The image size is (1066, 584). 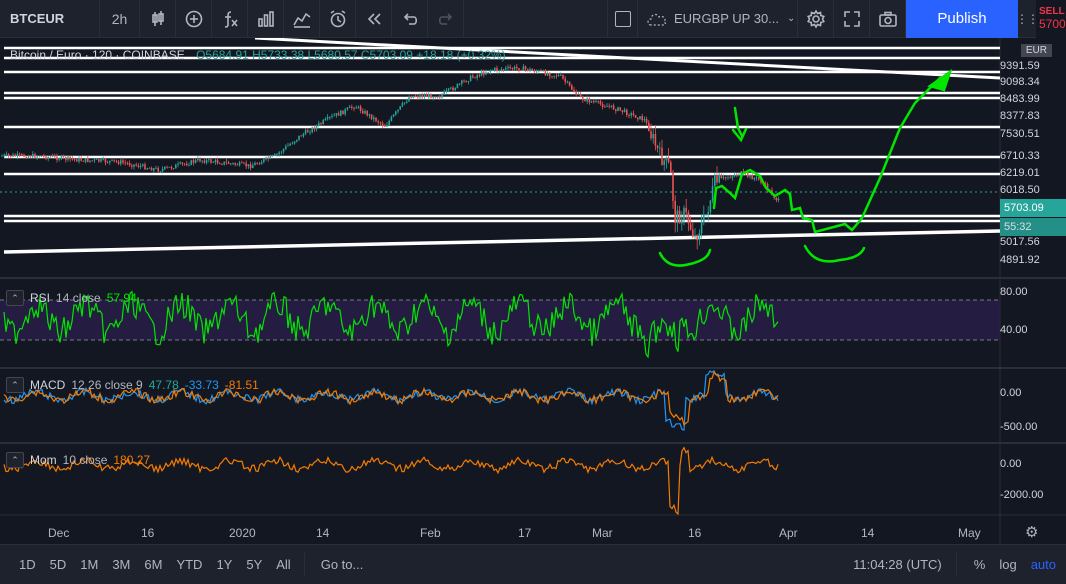 What do you see at coordinates (962, 19) in the screenshot?
I see `publish-button: Publish` at bounding box center [962, 19].